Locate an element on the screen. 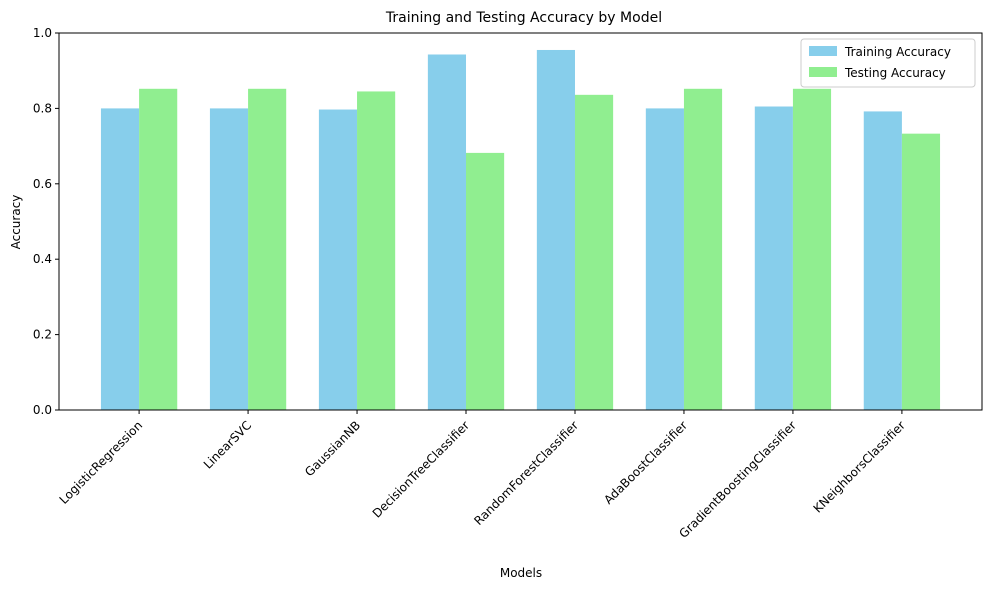 This screenshot has width=989, height=590. legend-frame is located at coordinates (888, 63).